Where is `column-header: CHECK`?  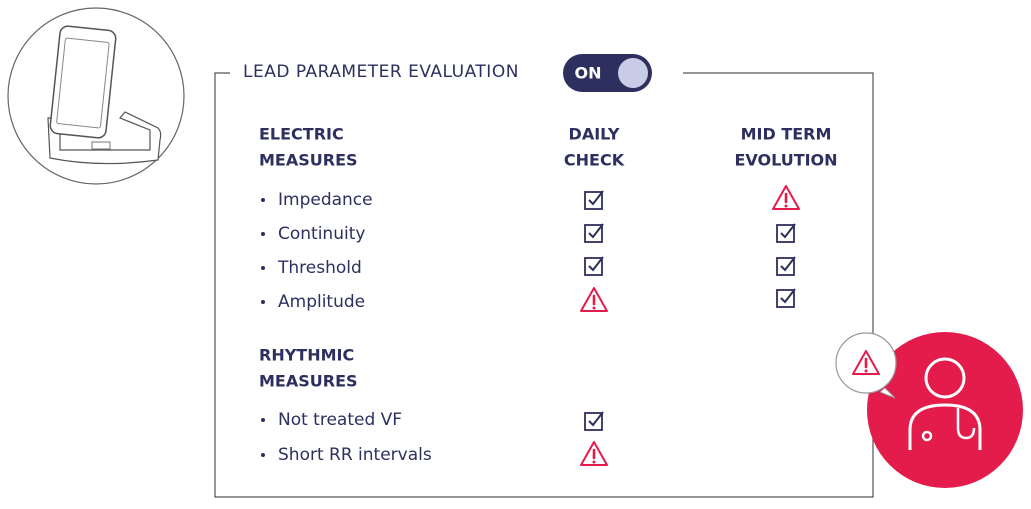
column-header: CHECK is located at coordinates (594, 160).